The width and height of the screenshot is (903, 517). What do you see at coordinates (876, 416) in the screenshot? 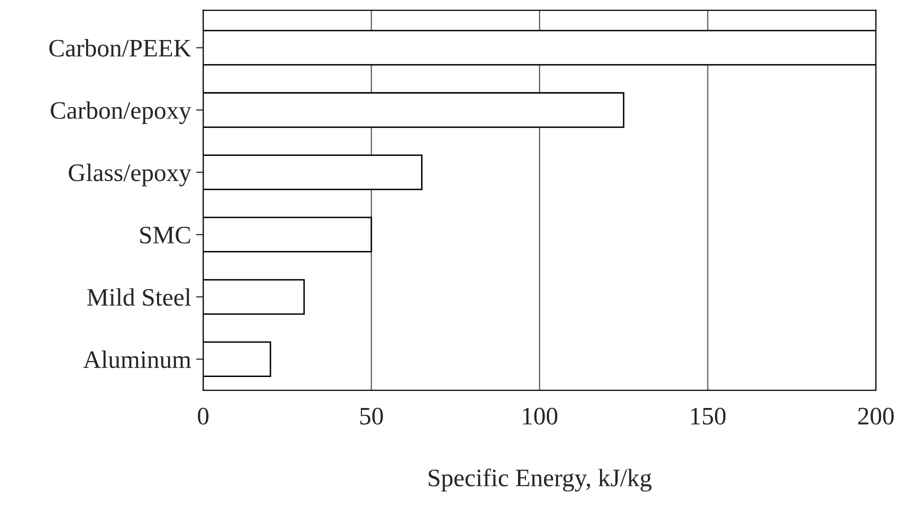
I see `x-tick-label: 200` at bounding box center [876, 416].